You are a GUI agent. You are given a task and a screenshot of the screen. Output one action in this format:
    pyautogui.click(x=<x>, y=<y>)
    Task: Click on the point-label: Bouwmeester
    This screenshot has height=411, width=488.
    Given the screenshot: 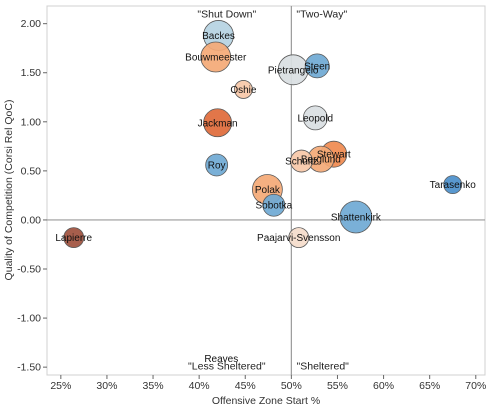 What is the action you would take?
    pyautogui.click(x=216, y=58)
    